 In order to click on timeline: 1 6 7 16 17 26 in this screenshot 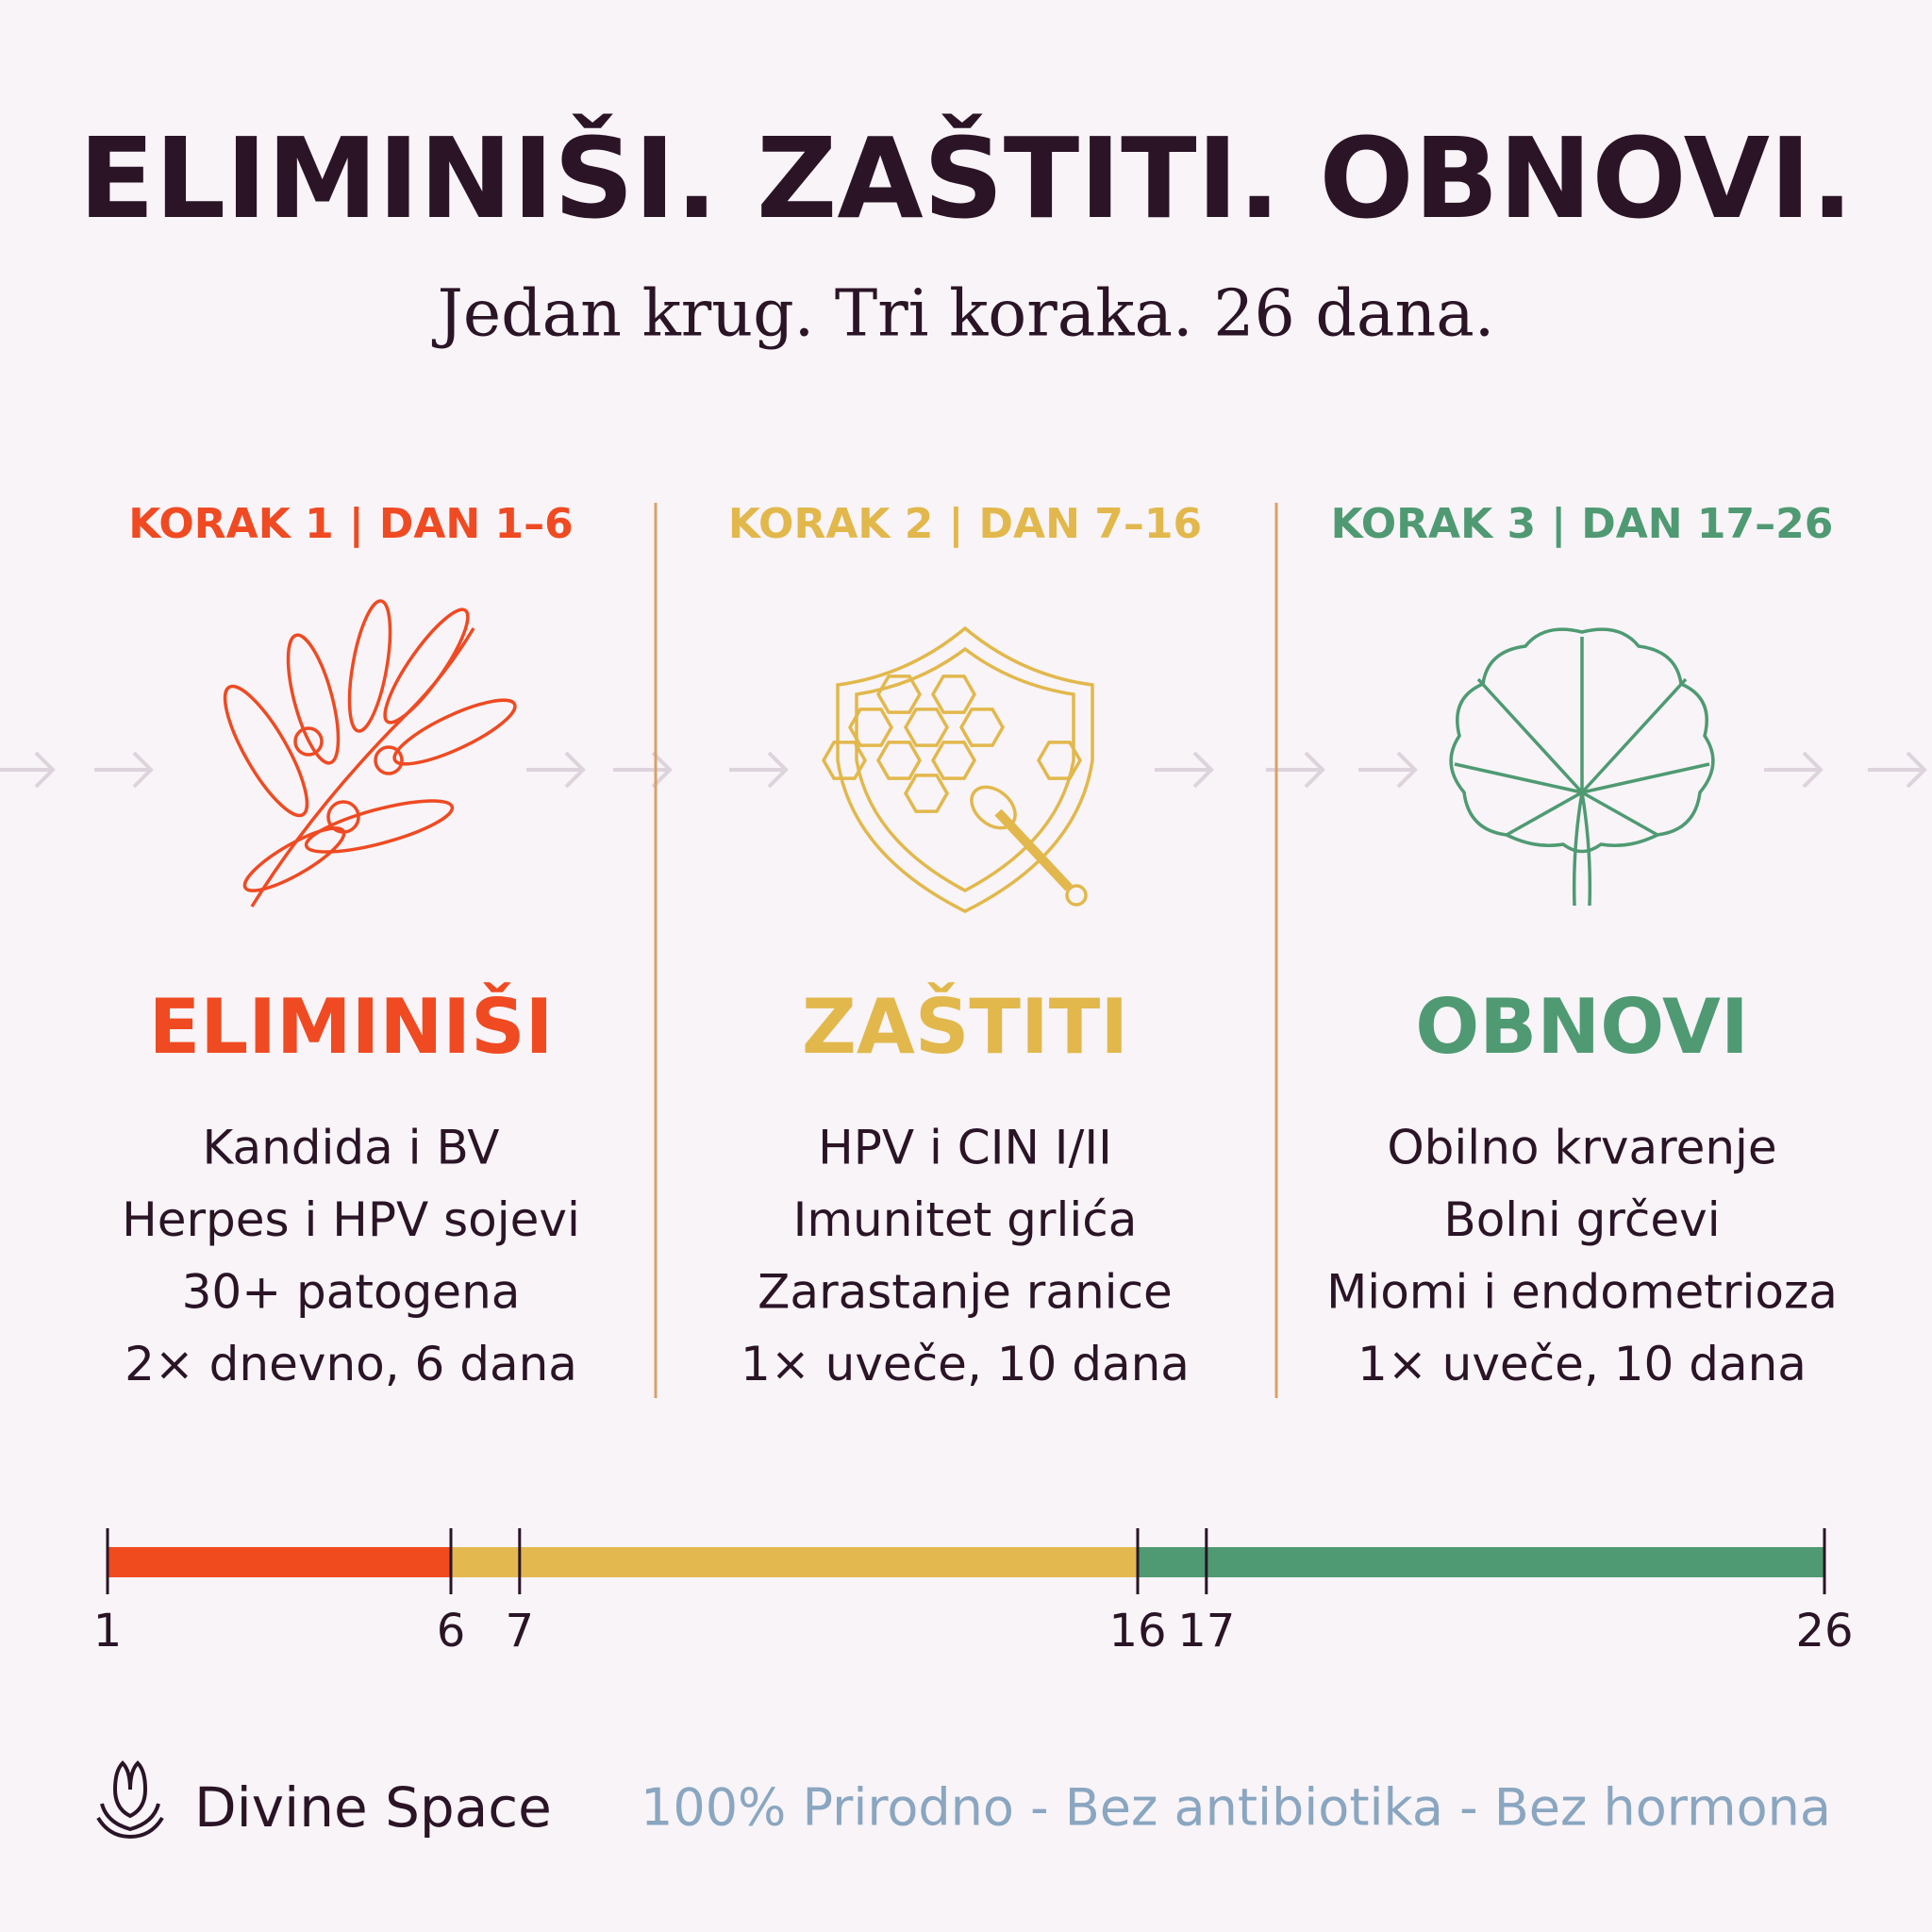, I will do `click(974, 1593)`.